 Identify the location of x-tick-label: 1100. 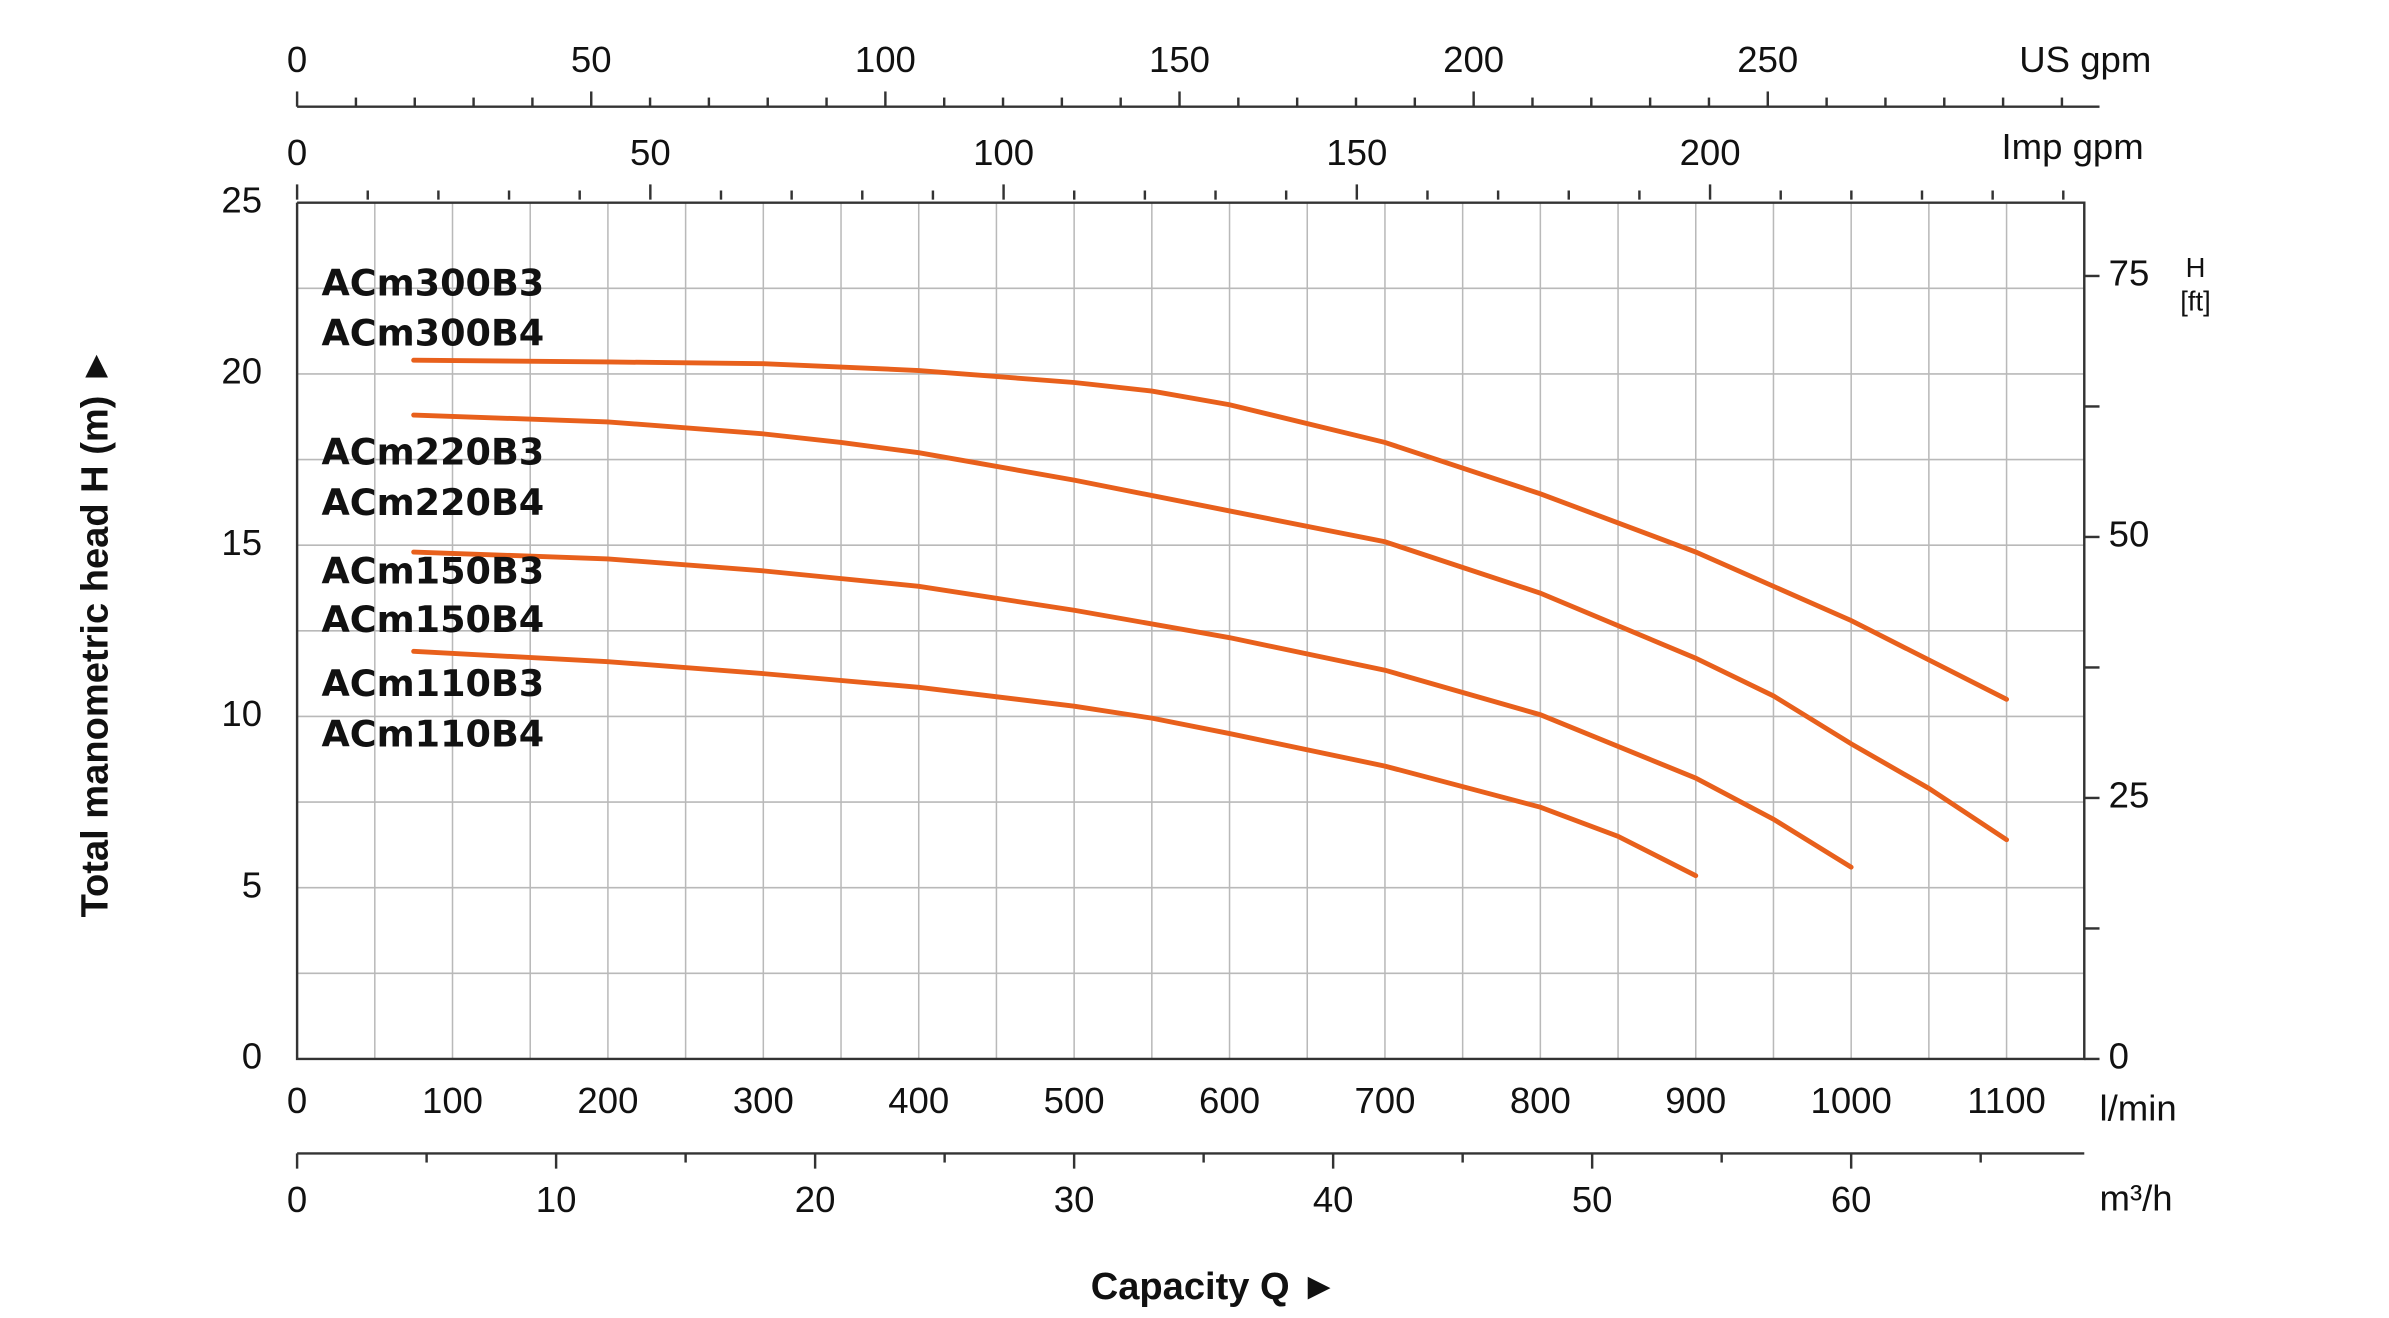
(2006, 1100).